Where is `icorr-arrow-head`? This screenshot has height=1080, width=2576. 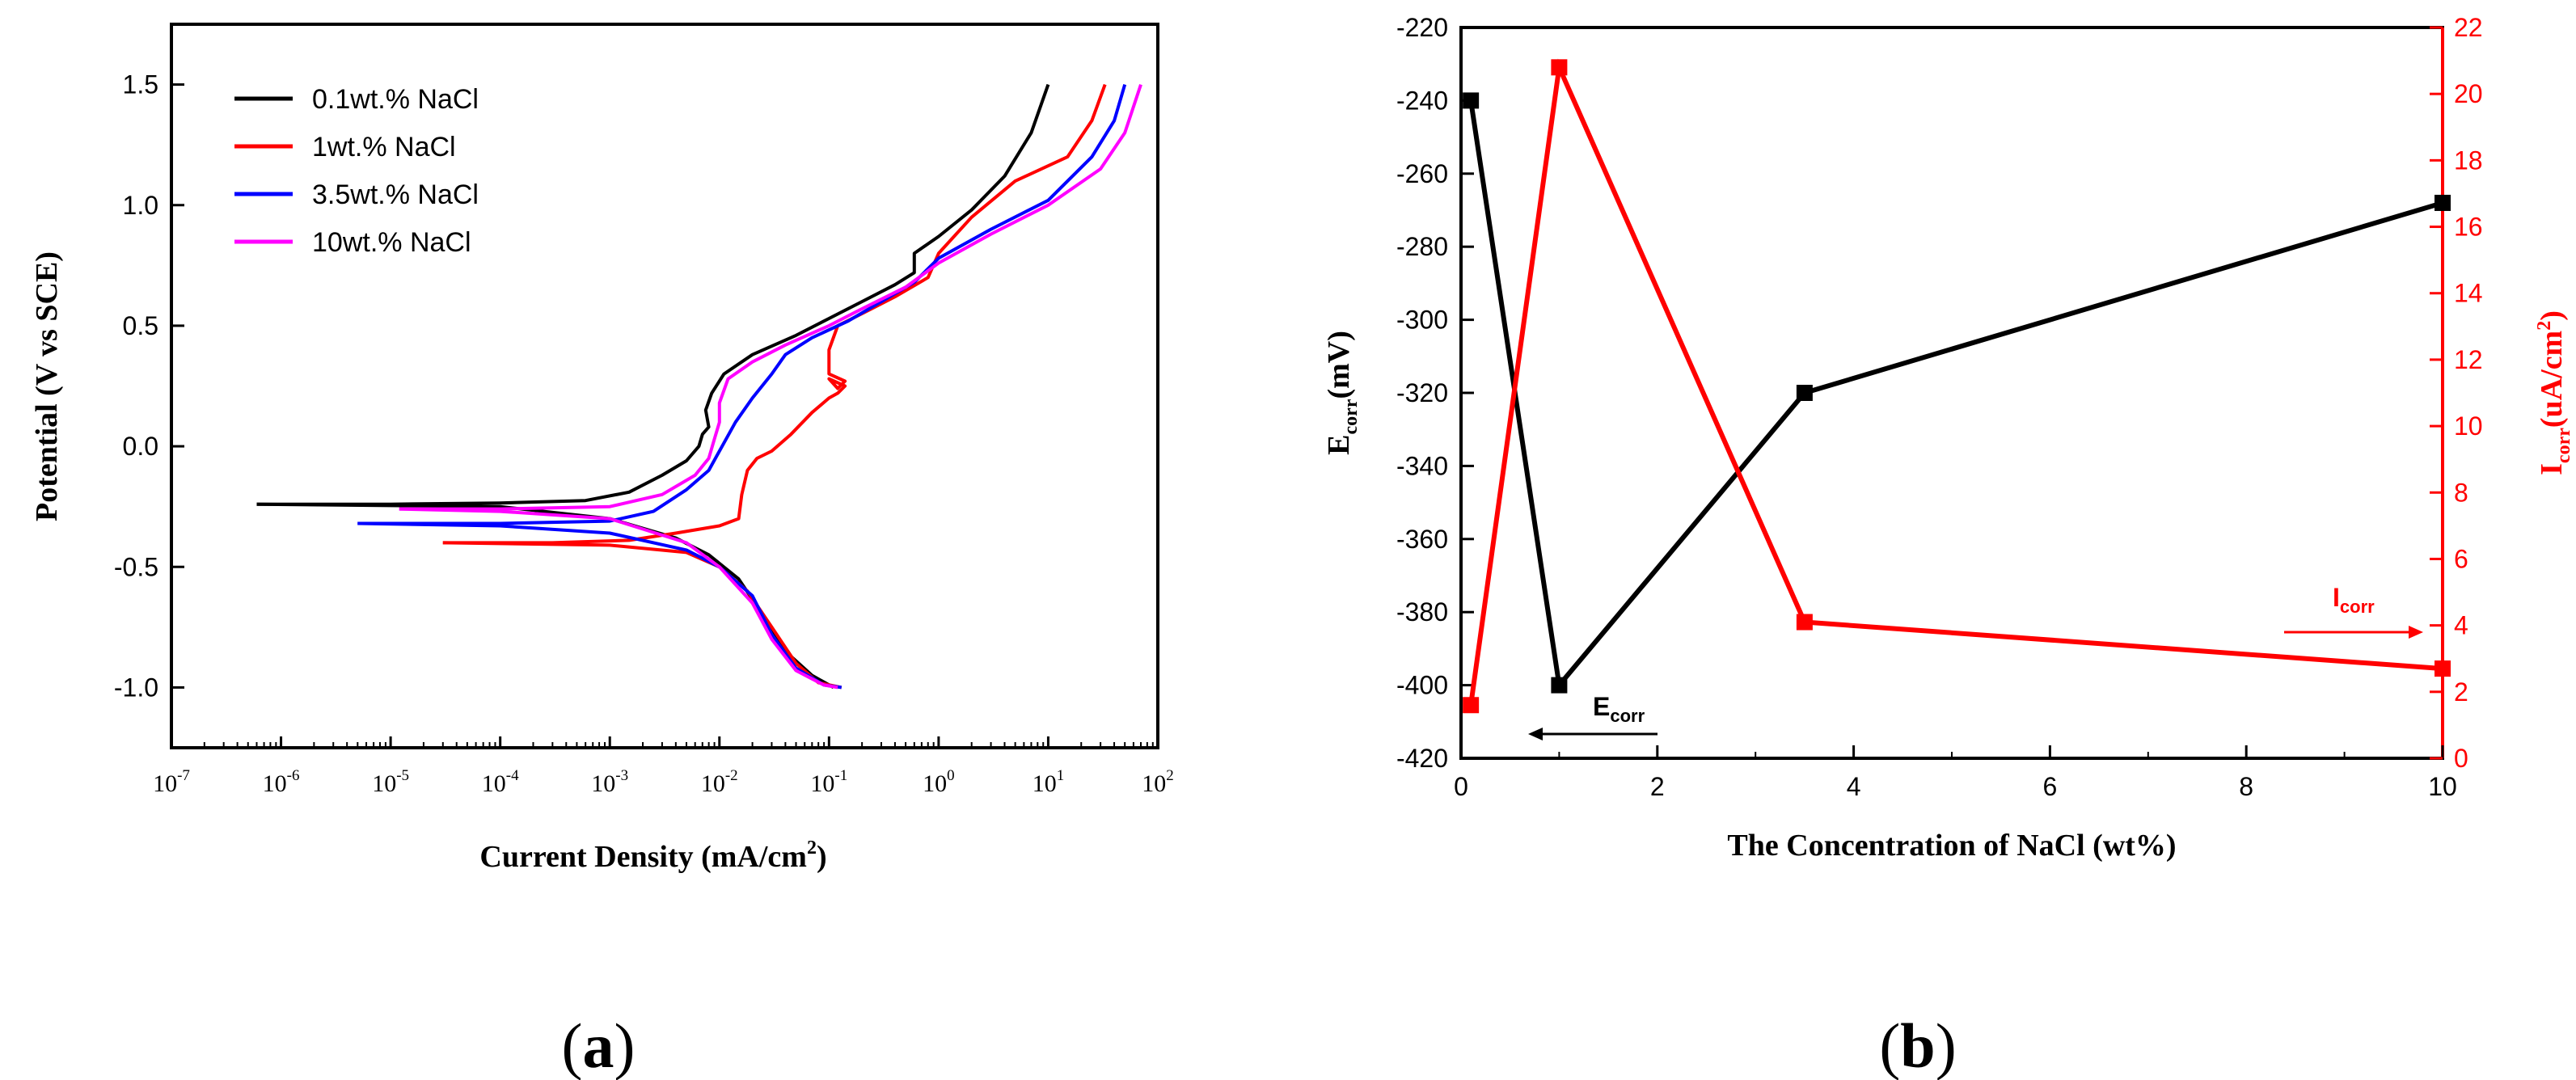 icorr-arrow-head is located at coordinates (2416, 632).